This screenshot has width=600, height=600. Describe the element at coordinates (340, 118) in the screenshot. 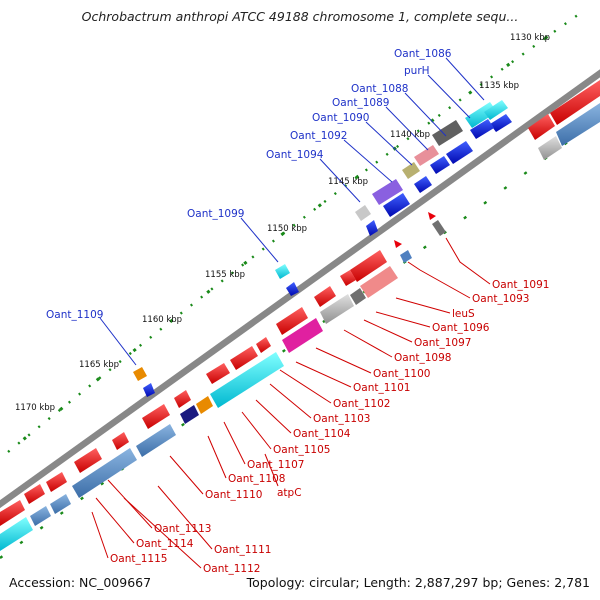

I see `gene-label: Oant_1090` at that location.